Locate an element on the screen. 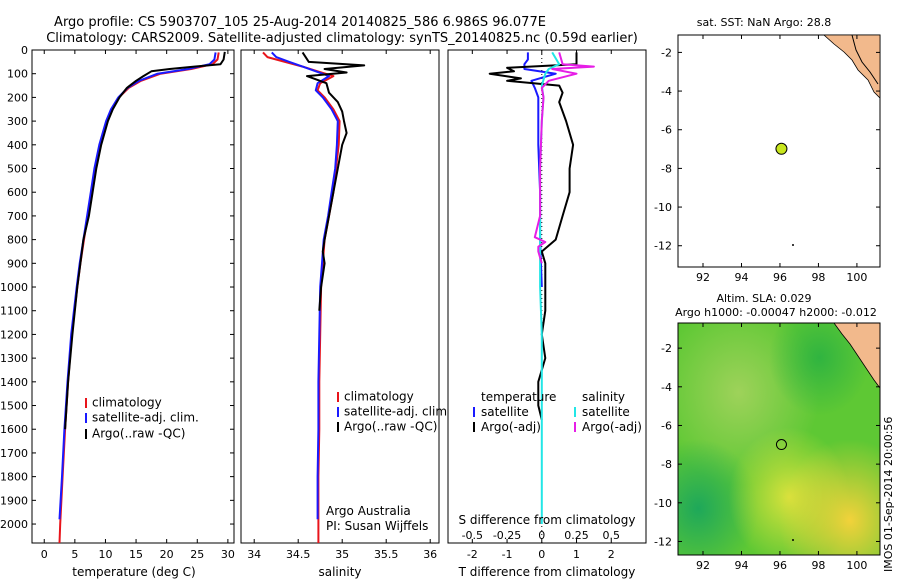 This screenshot has width=900, height=580. depth-tick-label: 1900 is located at coordinates (14, 500).